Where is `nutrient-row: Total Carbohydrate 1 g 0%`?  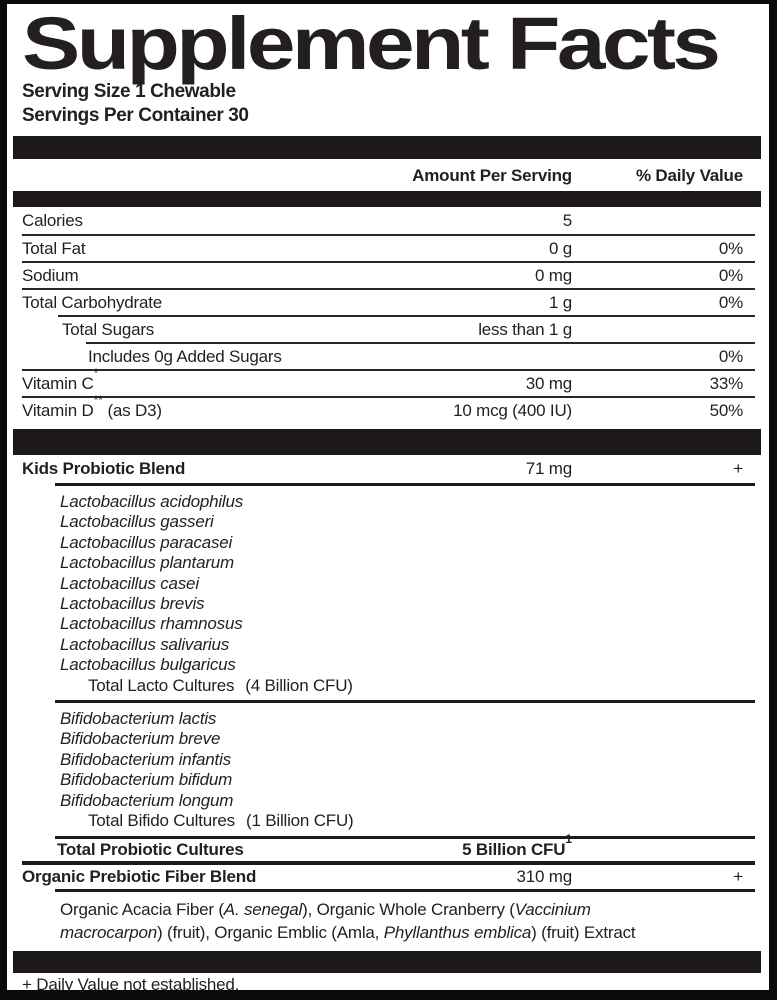 nutrient-row: Total Carbohydrate 1 g 0% is located at coordinates (388, 301).